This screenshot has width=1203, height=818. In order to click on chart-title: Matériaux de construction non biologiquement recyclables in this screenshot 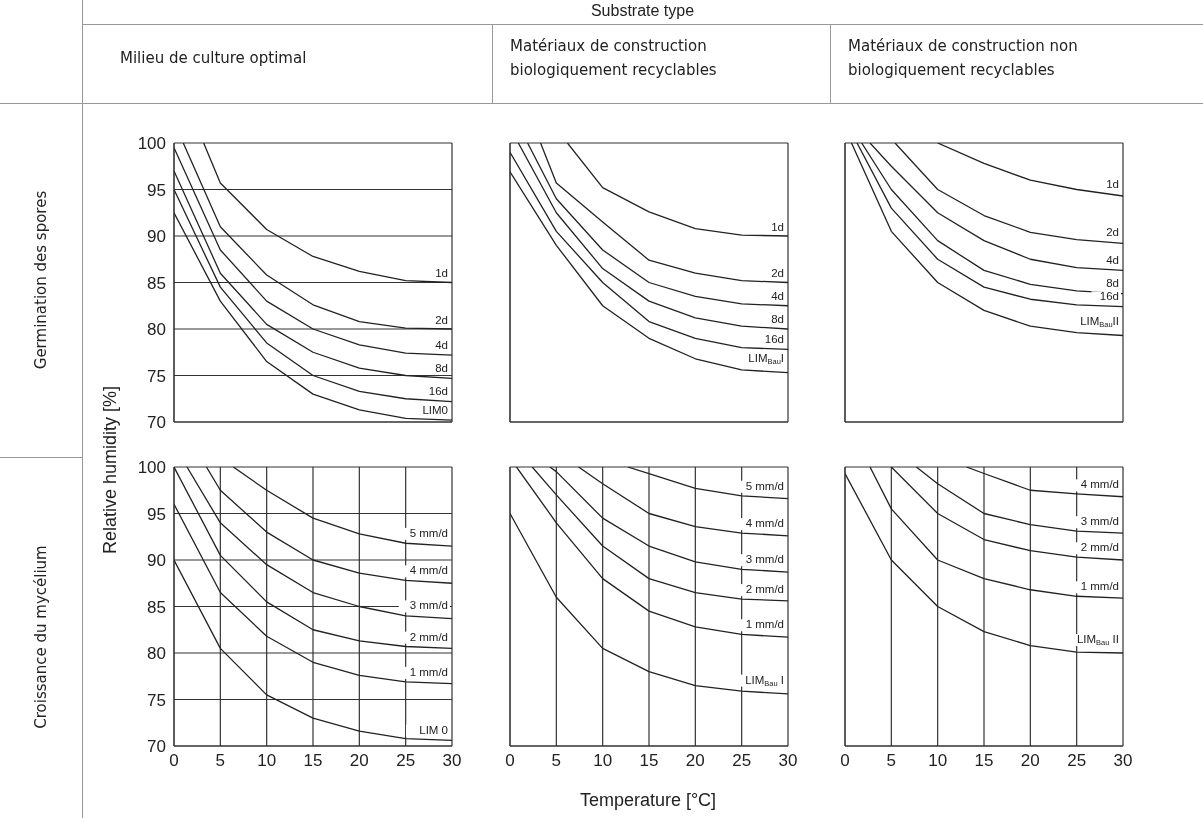, I will do `click(963, 58)`.